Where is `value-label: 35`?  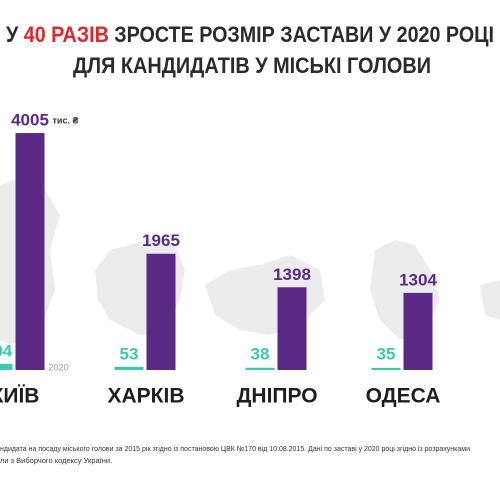 value-label: 35 is located at coordinates (386, 353).